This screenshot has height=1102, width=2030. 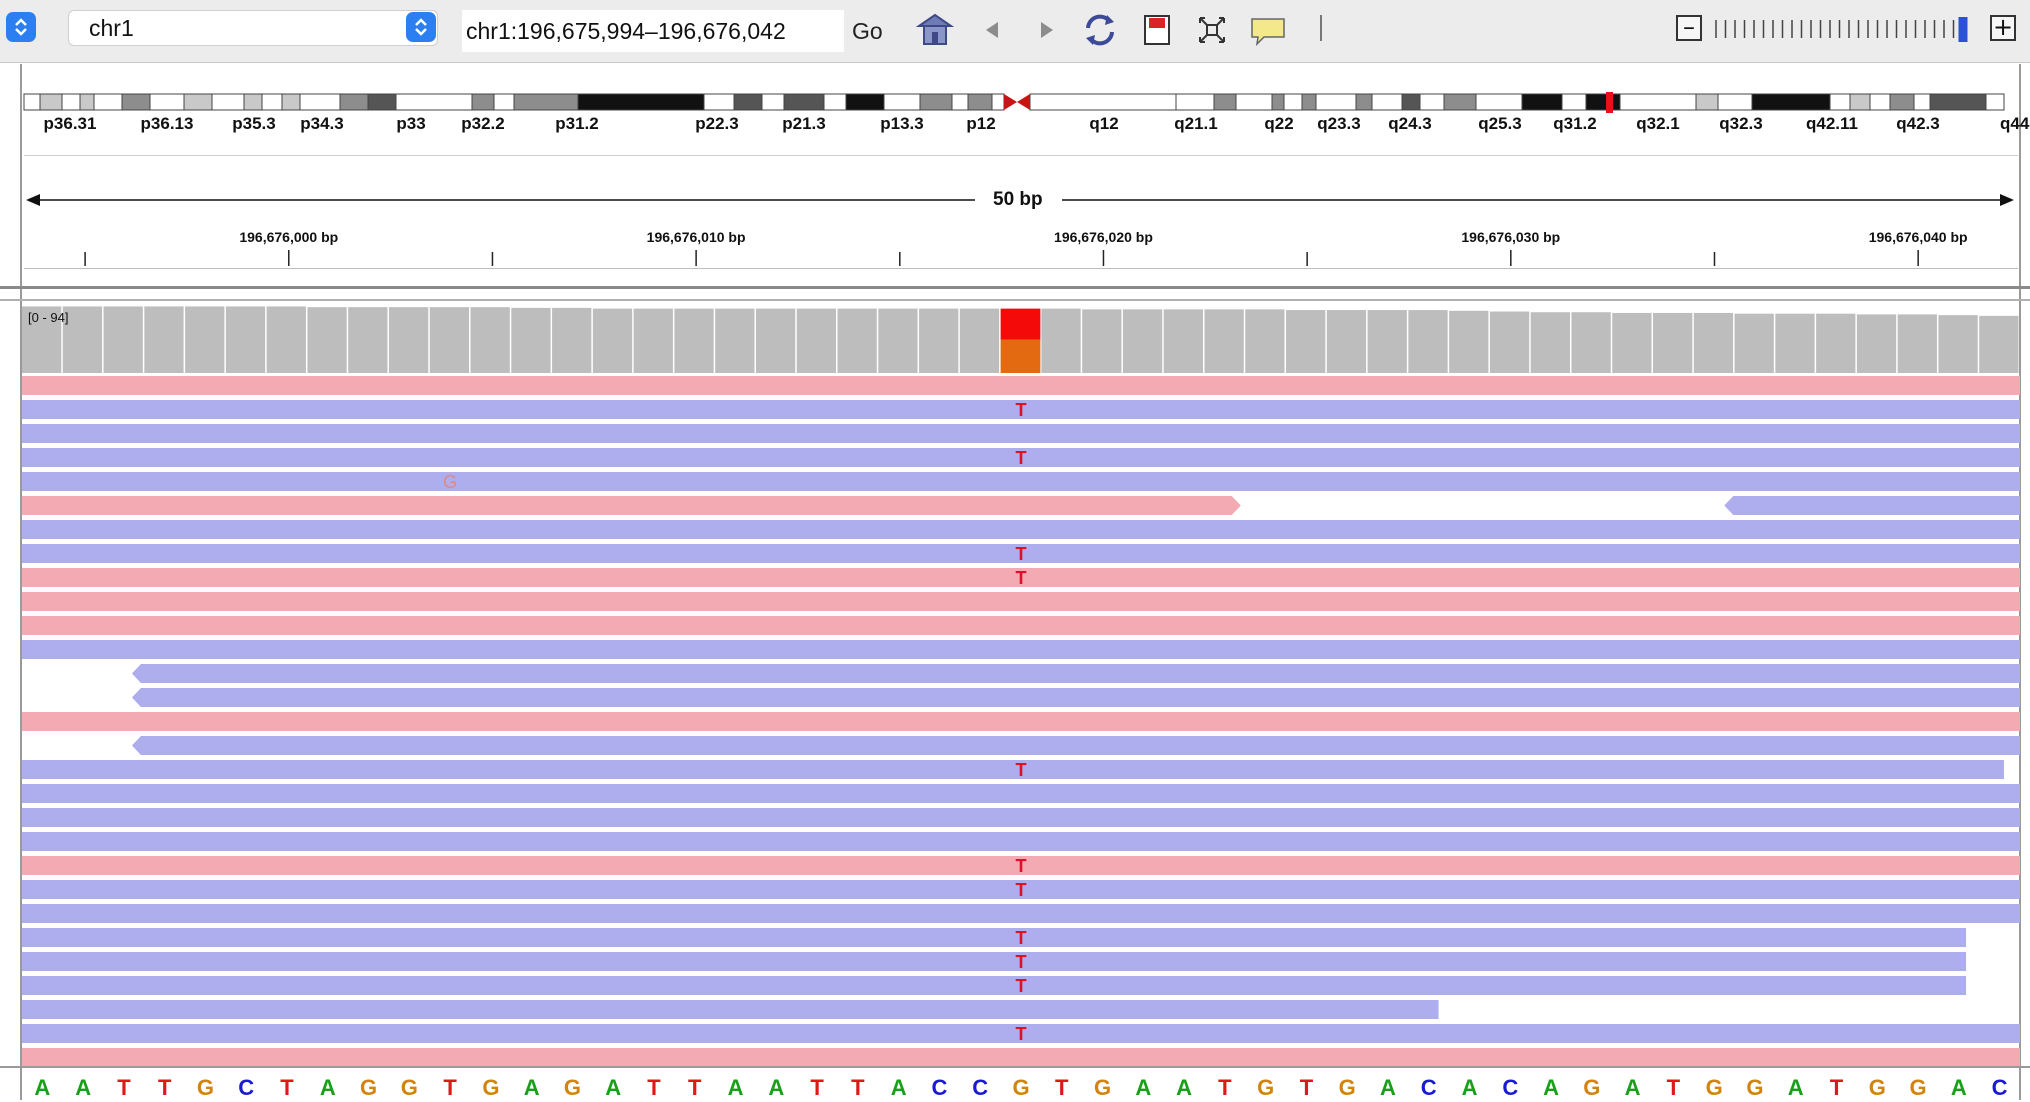 I want to click on panel-divider, so click(x=1015, y=287).